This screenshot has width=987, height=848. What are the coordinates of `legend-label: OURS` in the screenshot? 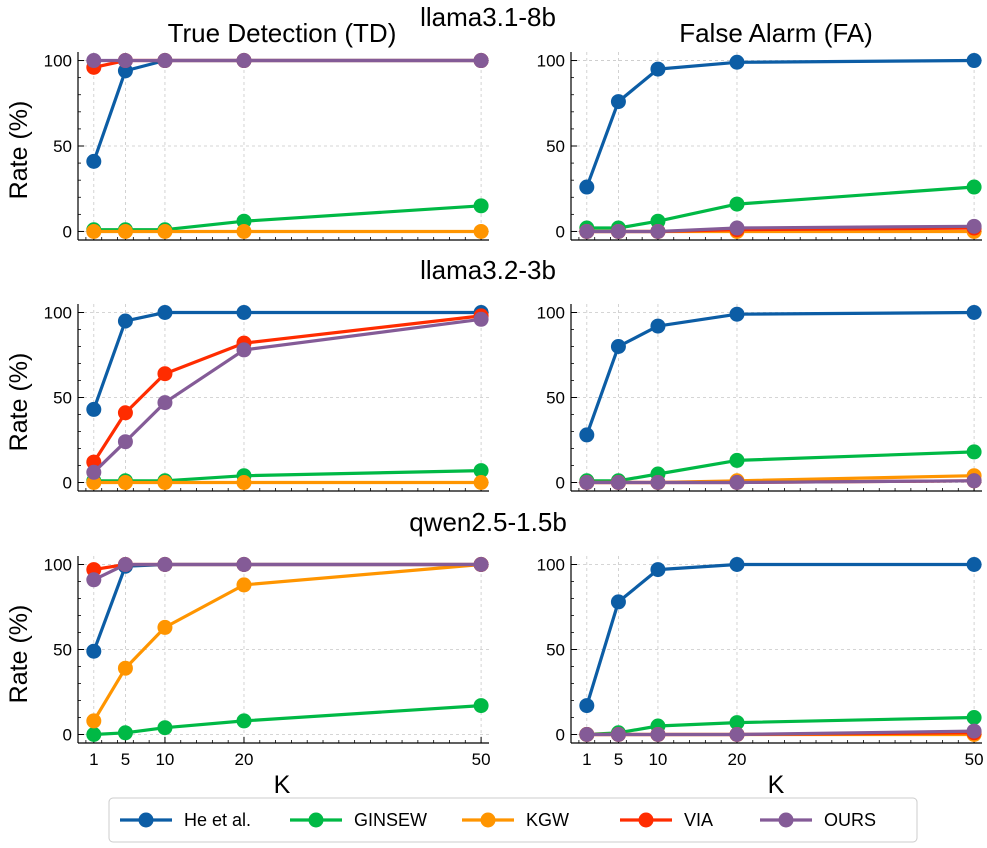 It's located at (850, 820).